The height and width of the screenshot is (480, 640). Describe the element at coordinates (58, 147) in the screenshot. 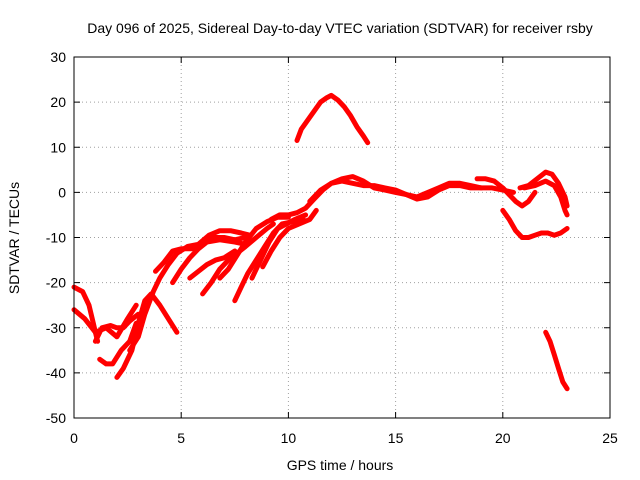

I see `y-tick-label: 10` at that location.